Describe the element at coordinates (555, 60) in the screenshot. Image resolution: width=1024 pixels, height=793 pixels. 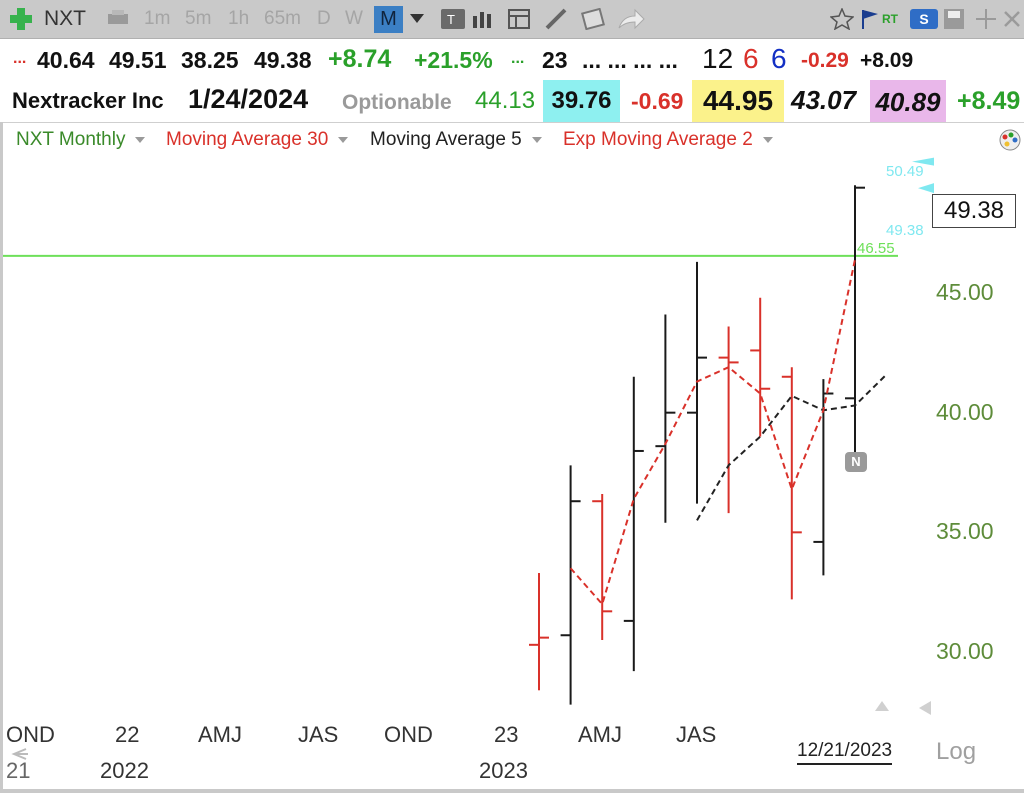
I see `field-23: 23` at that location.